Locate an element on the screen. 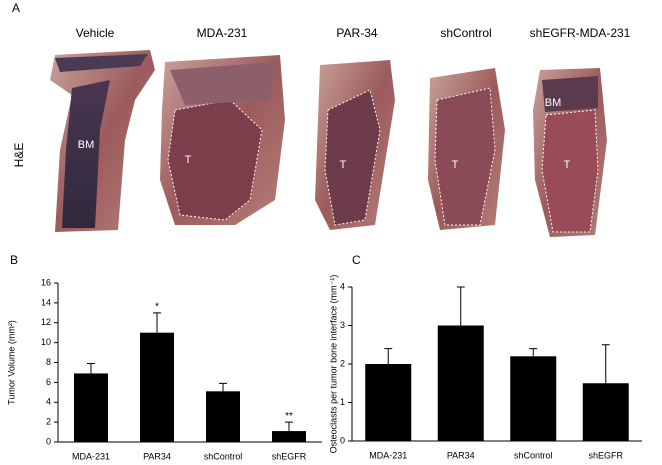 Image resolution: width=662 pixels, height=465 pixels. significance-label: * is located at coordinates (157, 306).